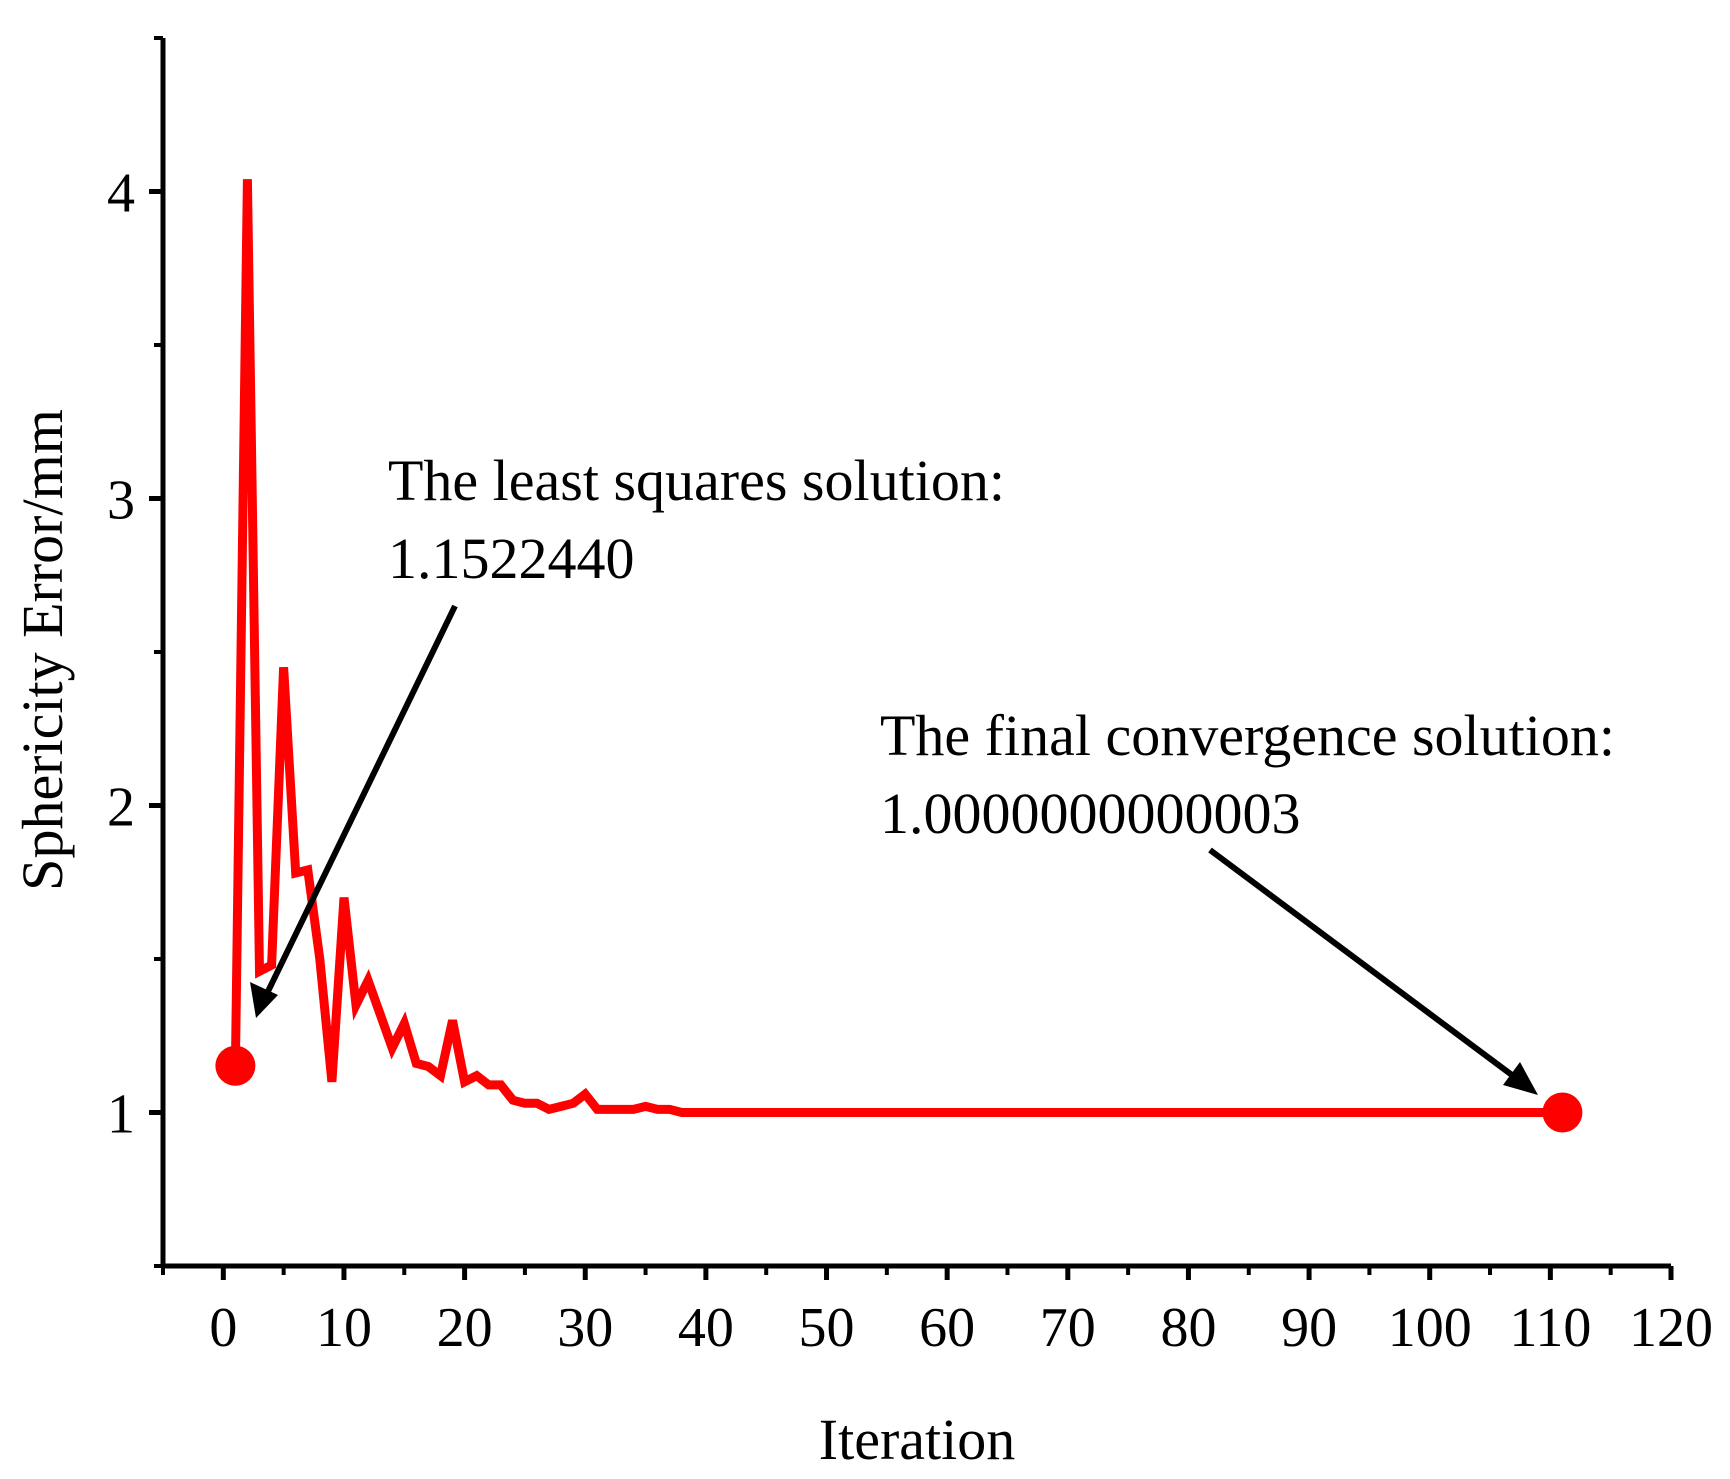  I want to click on annotation-least-squares-line1: The least squares solution:, so click(696, 480).